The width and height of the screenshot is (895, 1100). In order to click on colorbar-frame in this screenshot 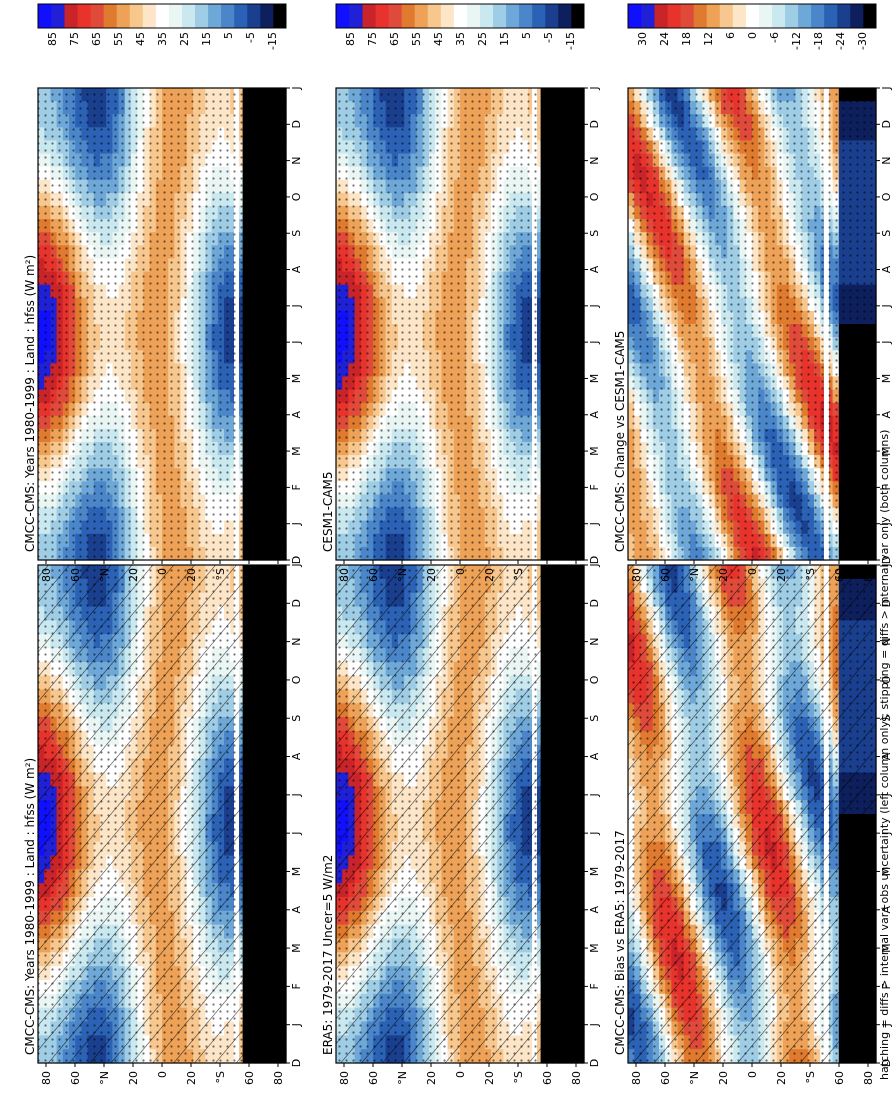, I will do `click(162, 16)`.